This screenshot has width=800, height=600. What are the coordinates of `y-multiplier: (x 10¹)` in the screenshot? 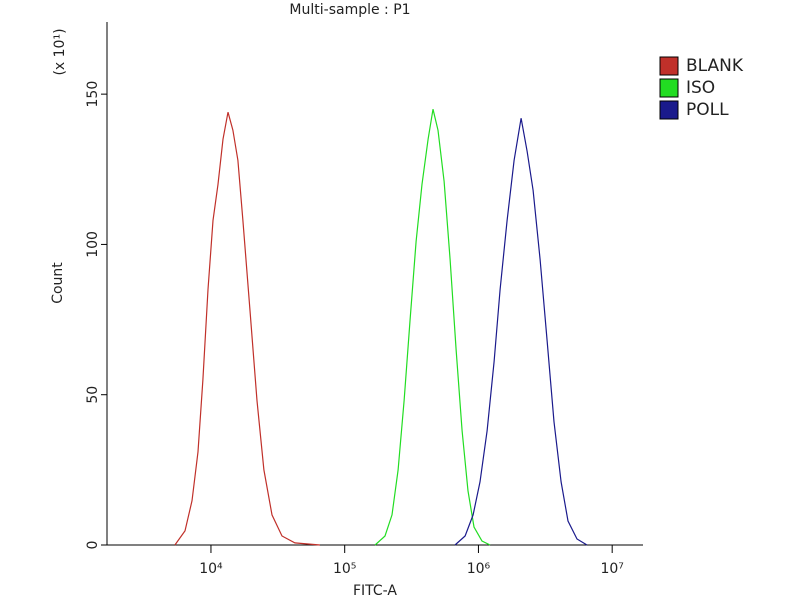 It's located at (60, 51).